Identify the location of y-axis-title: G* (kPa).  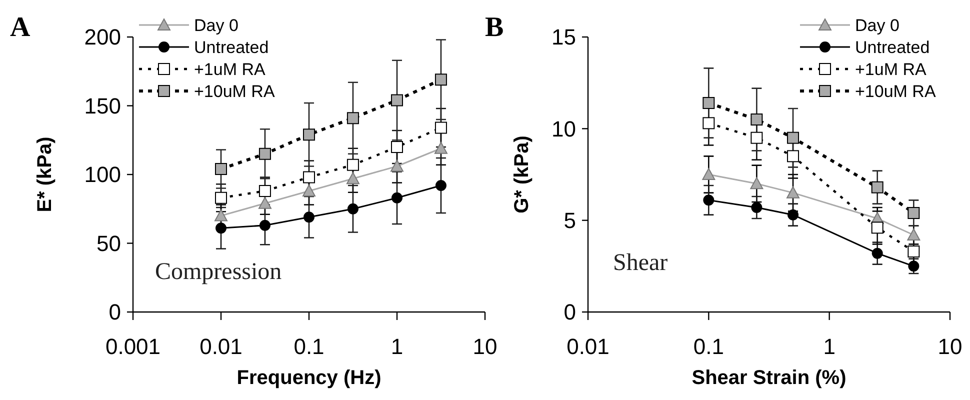
(522, 175).